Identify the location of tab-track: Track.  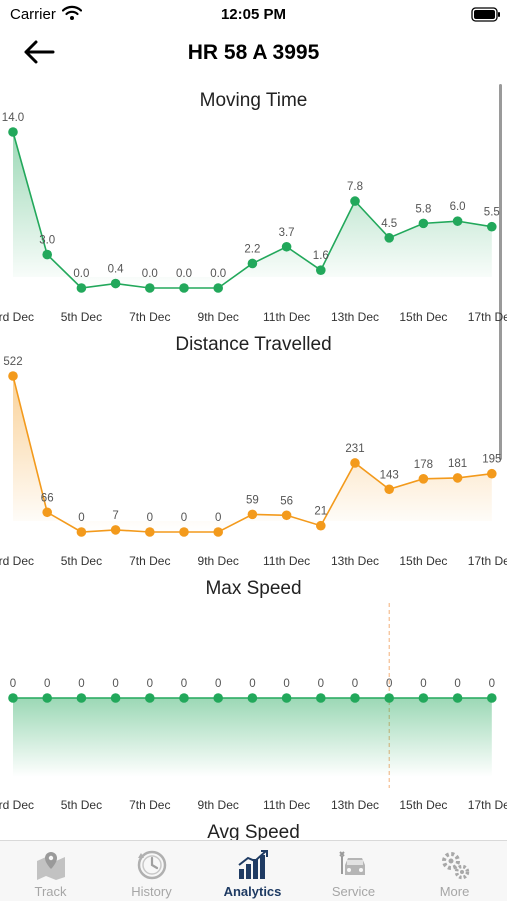
(50, 871).